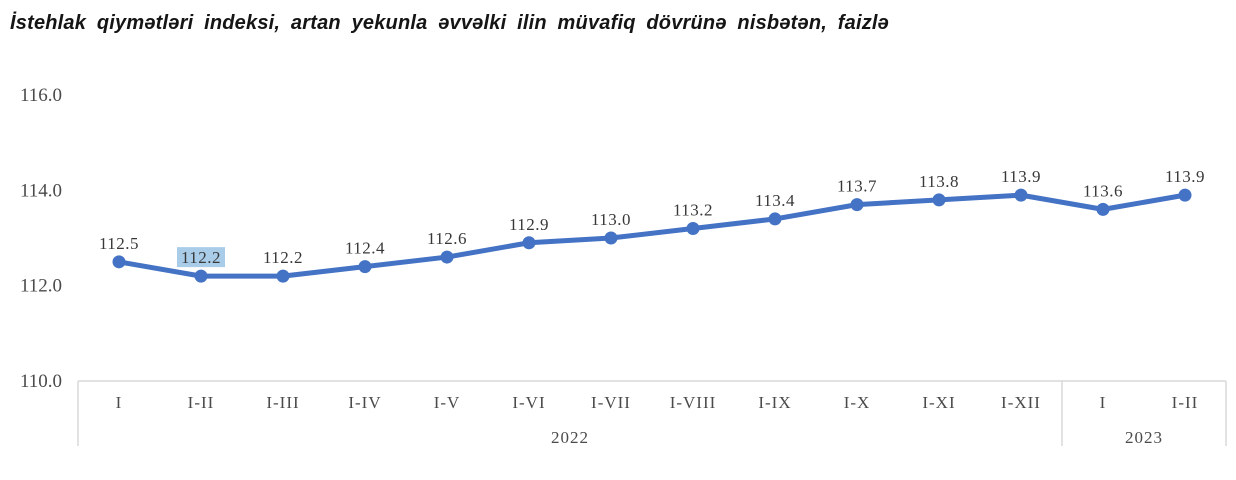 This screenshot has width=1236, height=480. I want to click on data-label: 113.7, so click(857, 186).